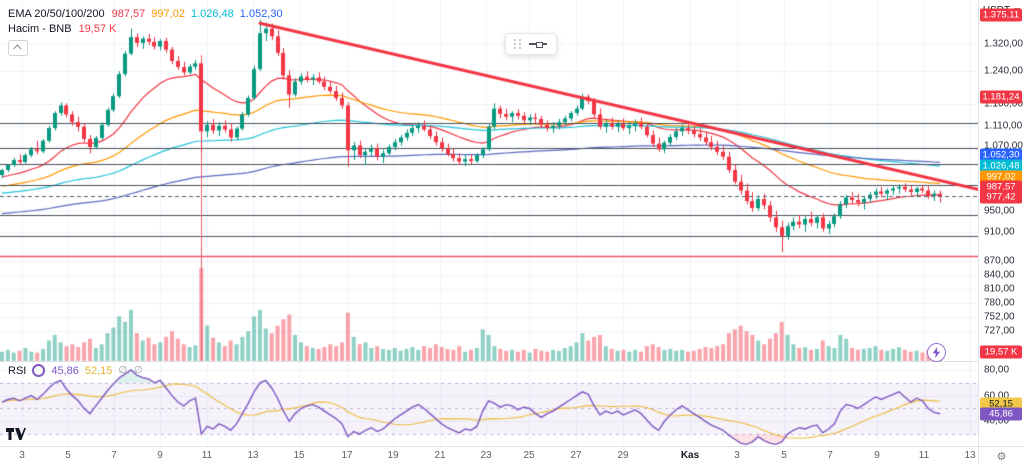  What do you see at coordinates (40, 28) in the screenshot?
I see `volume-legend-label: Hacim - BNB` at bounding box center [40, 28].